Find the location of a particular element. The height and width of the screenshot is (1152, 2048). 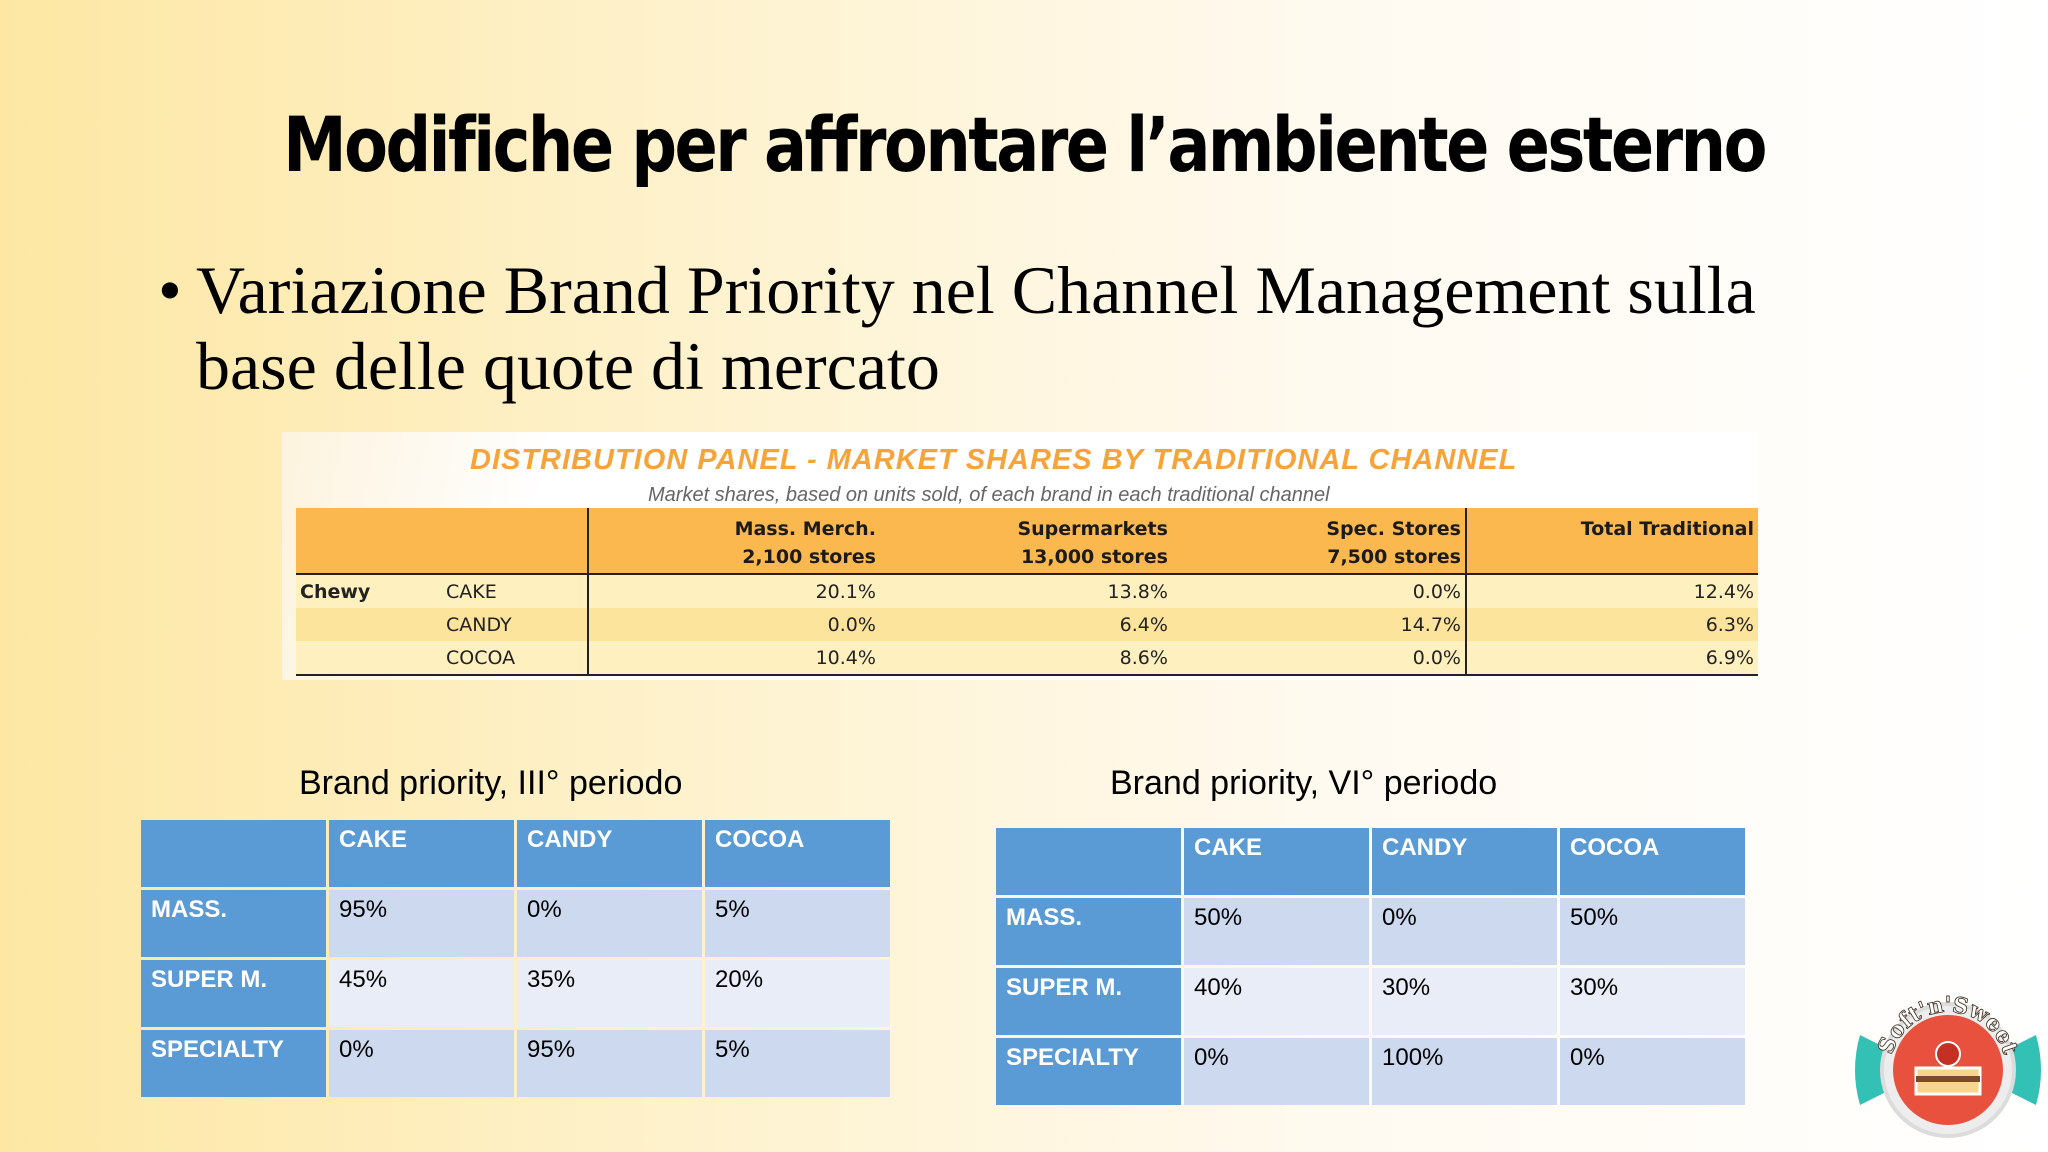

caption-priority-iii: Brand priority, III° periodo is located at coordinates (491, 783).